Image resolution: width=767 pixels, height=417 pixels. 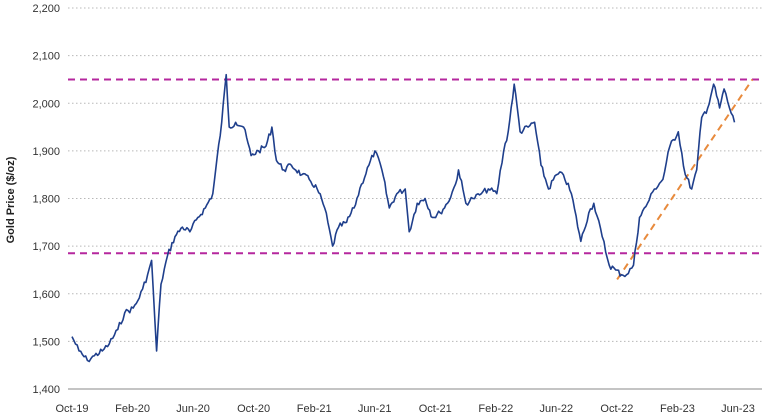 I want to click on y-tick-label: 1,500, so click(x=46, y=342).